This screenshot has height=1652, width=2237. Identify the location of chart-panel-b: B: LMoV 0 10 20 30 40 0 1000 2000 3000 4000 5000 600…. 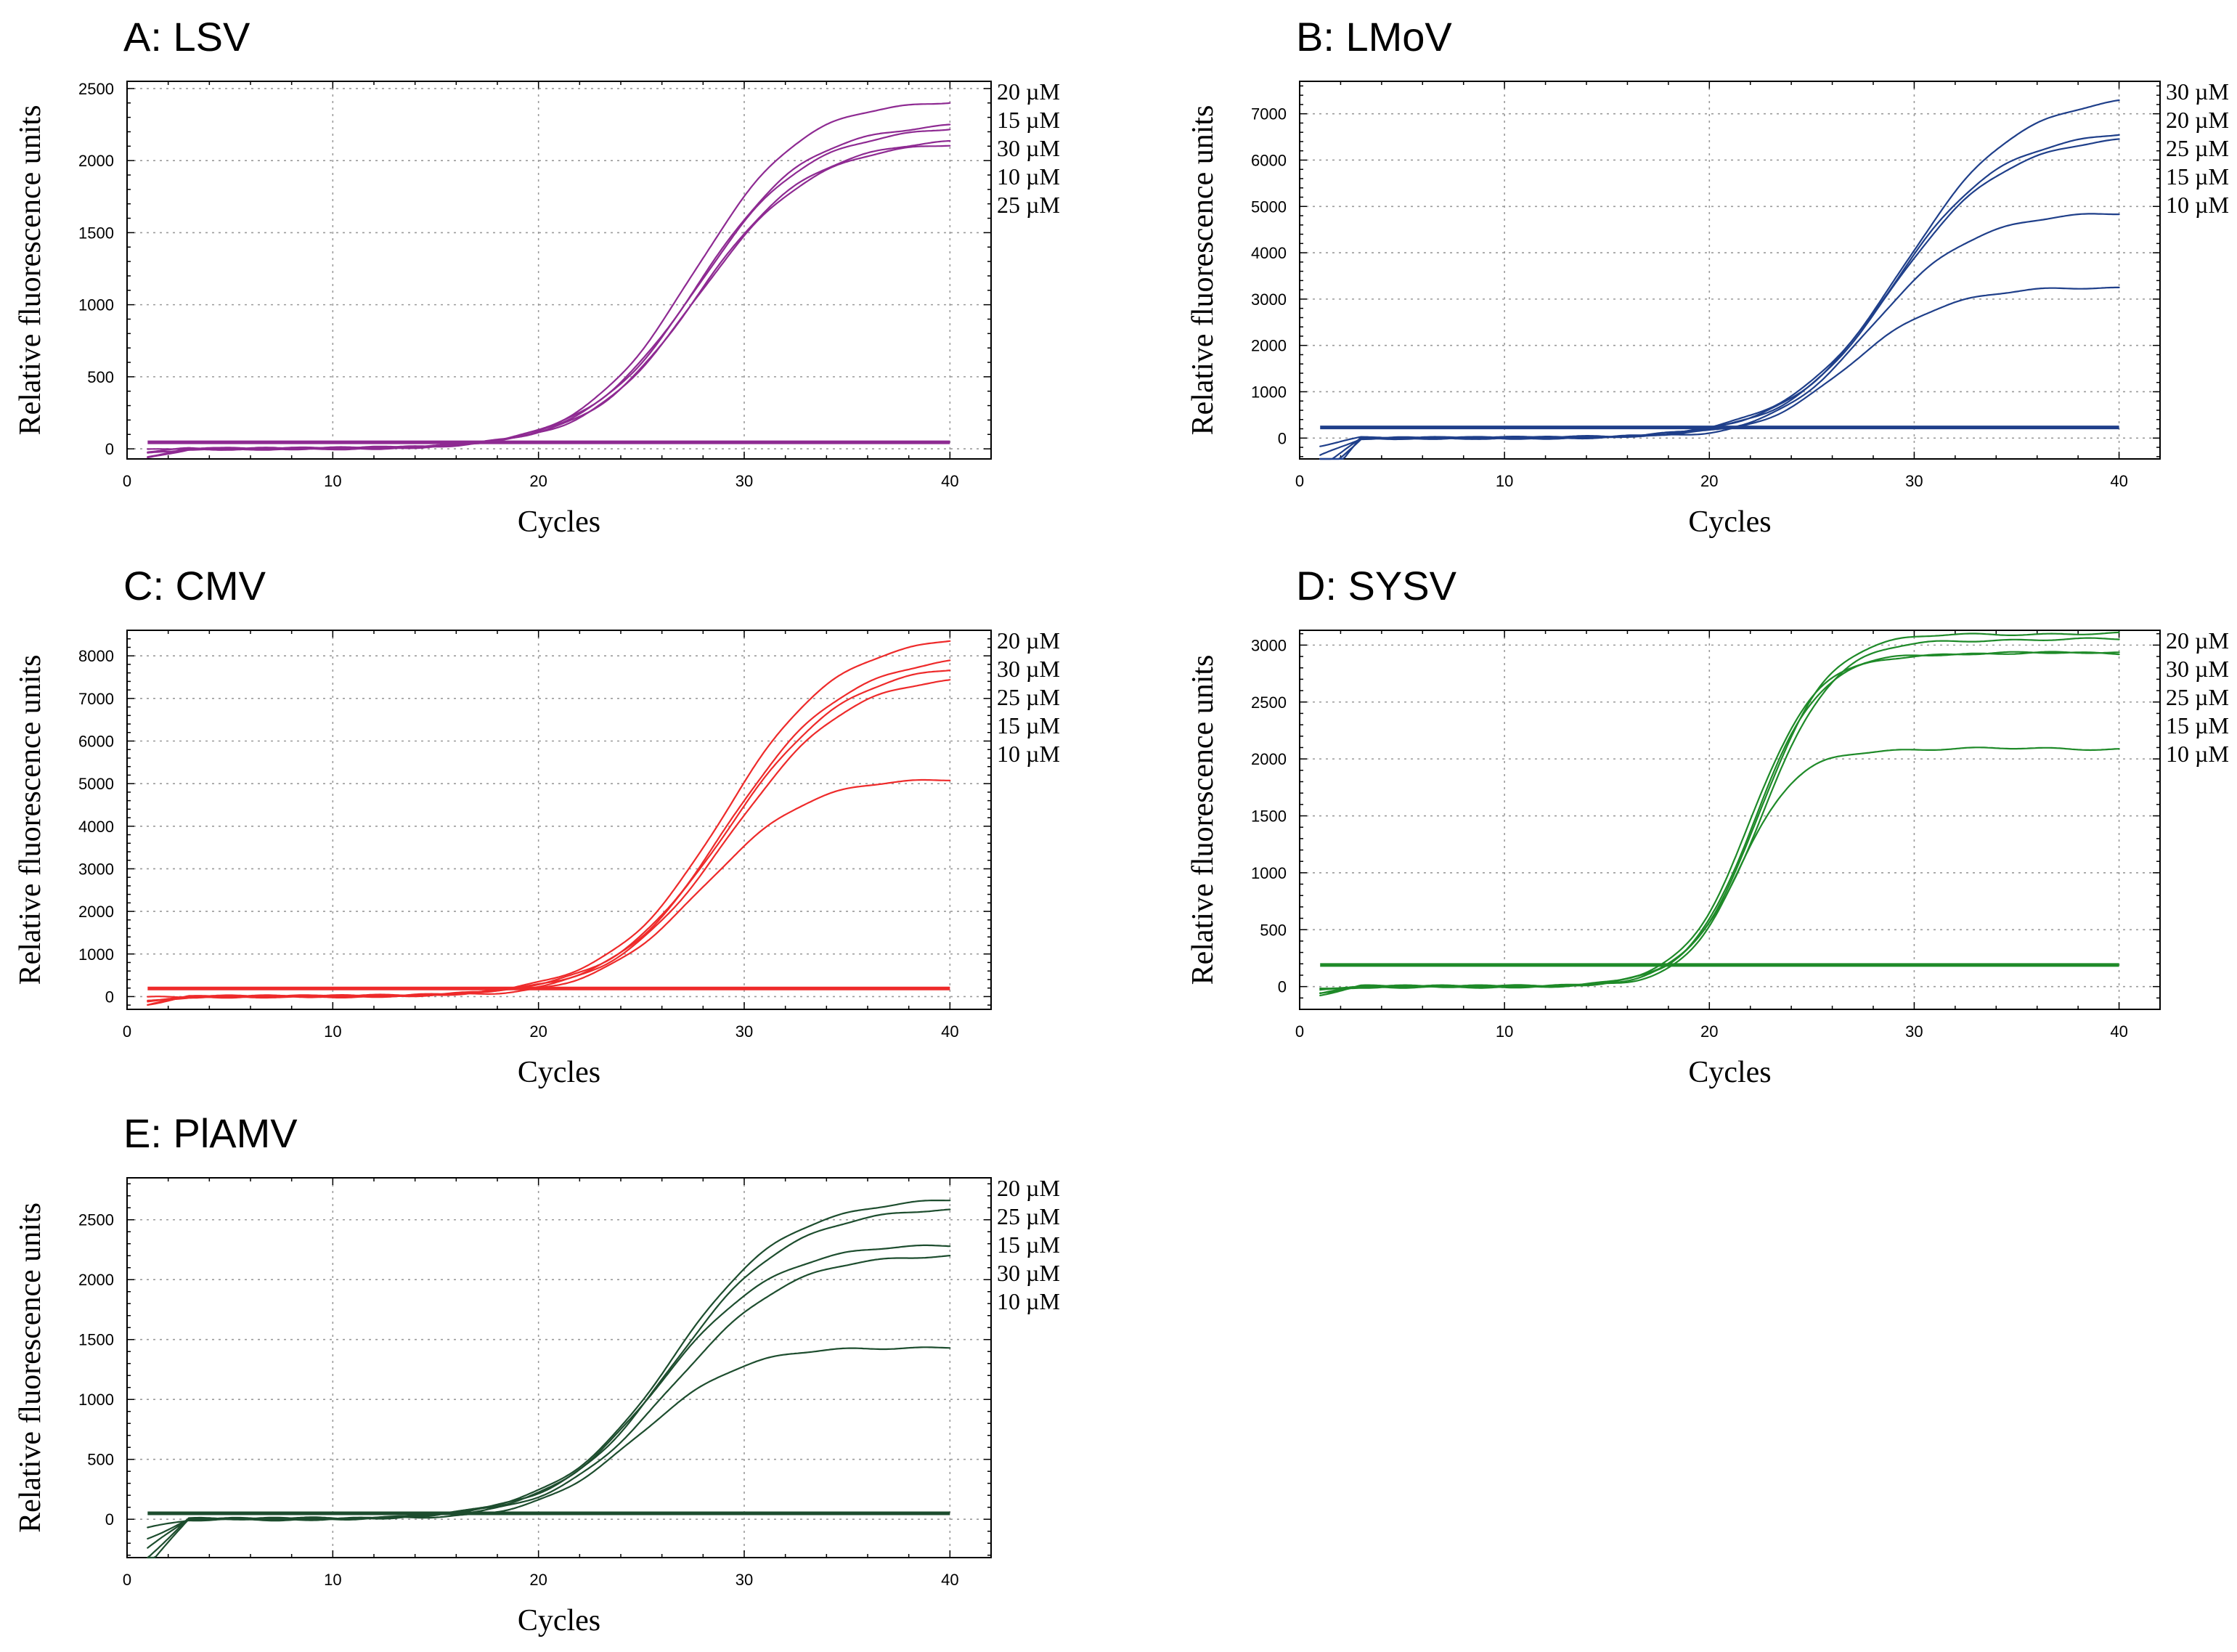
(1708, 276).